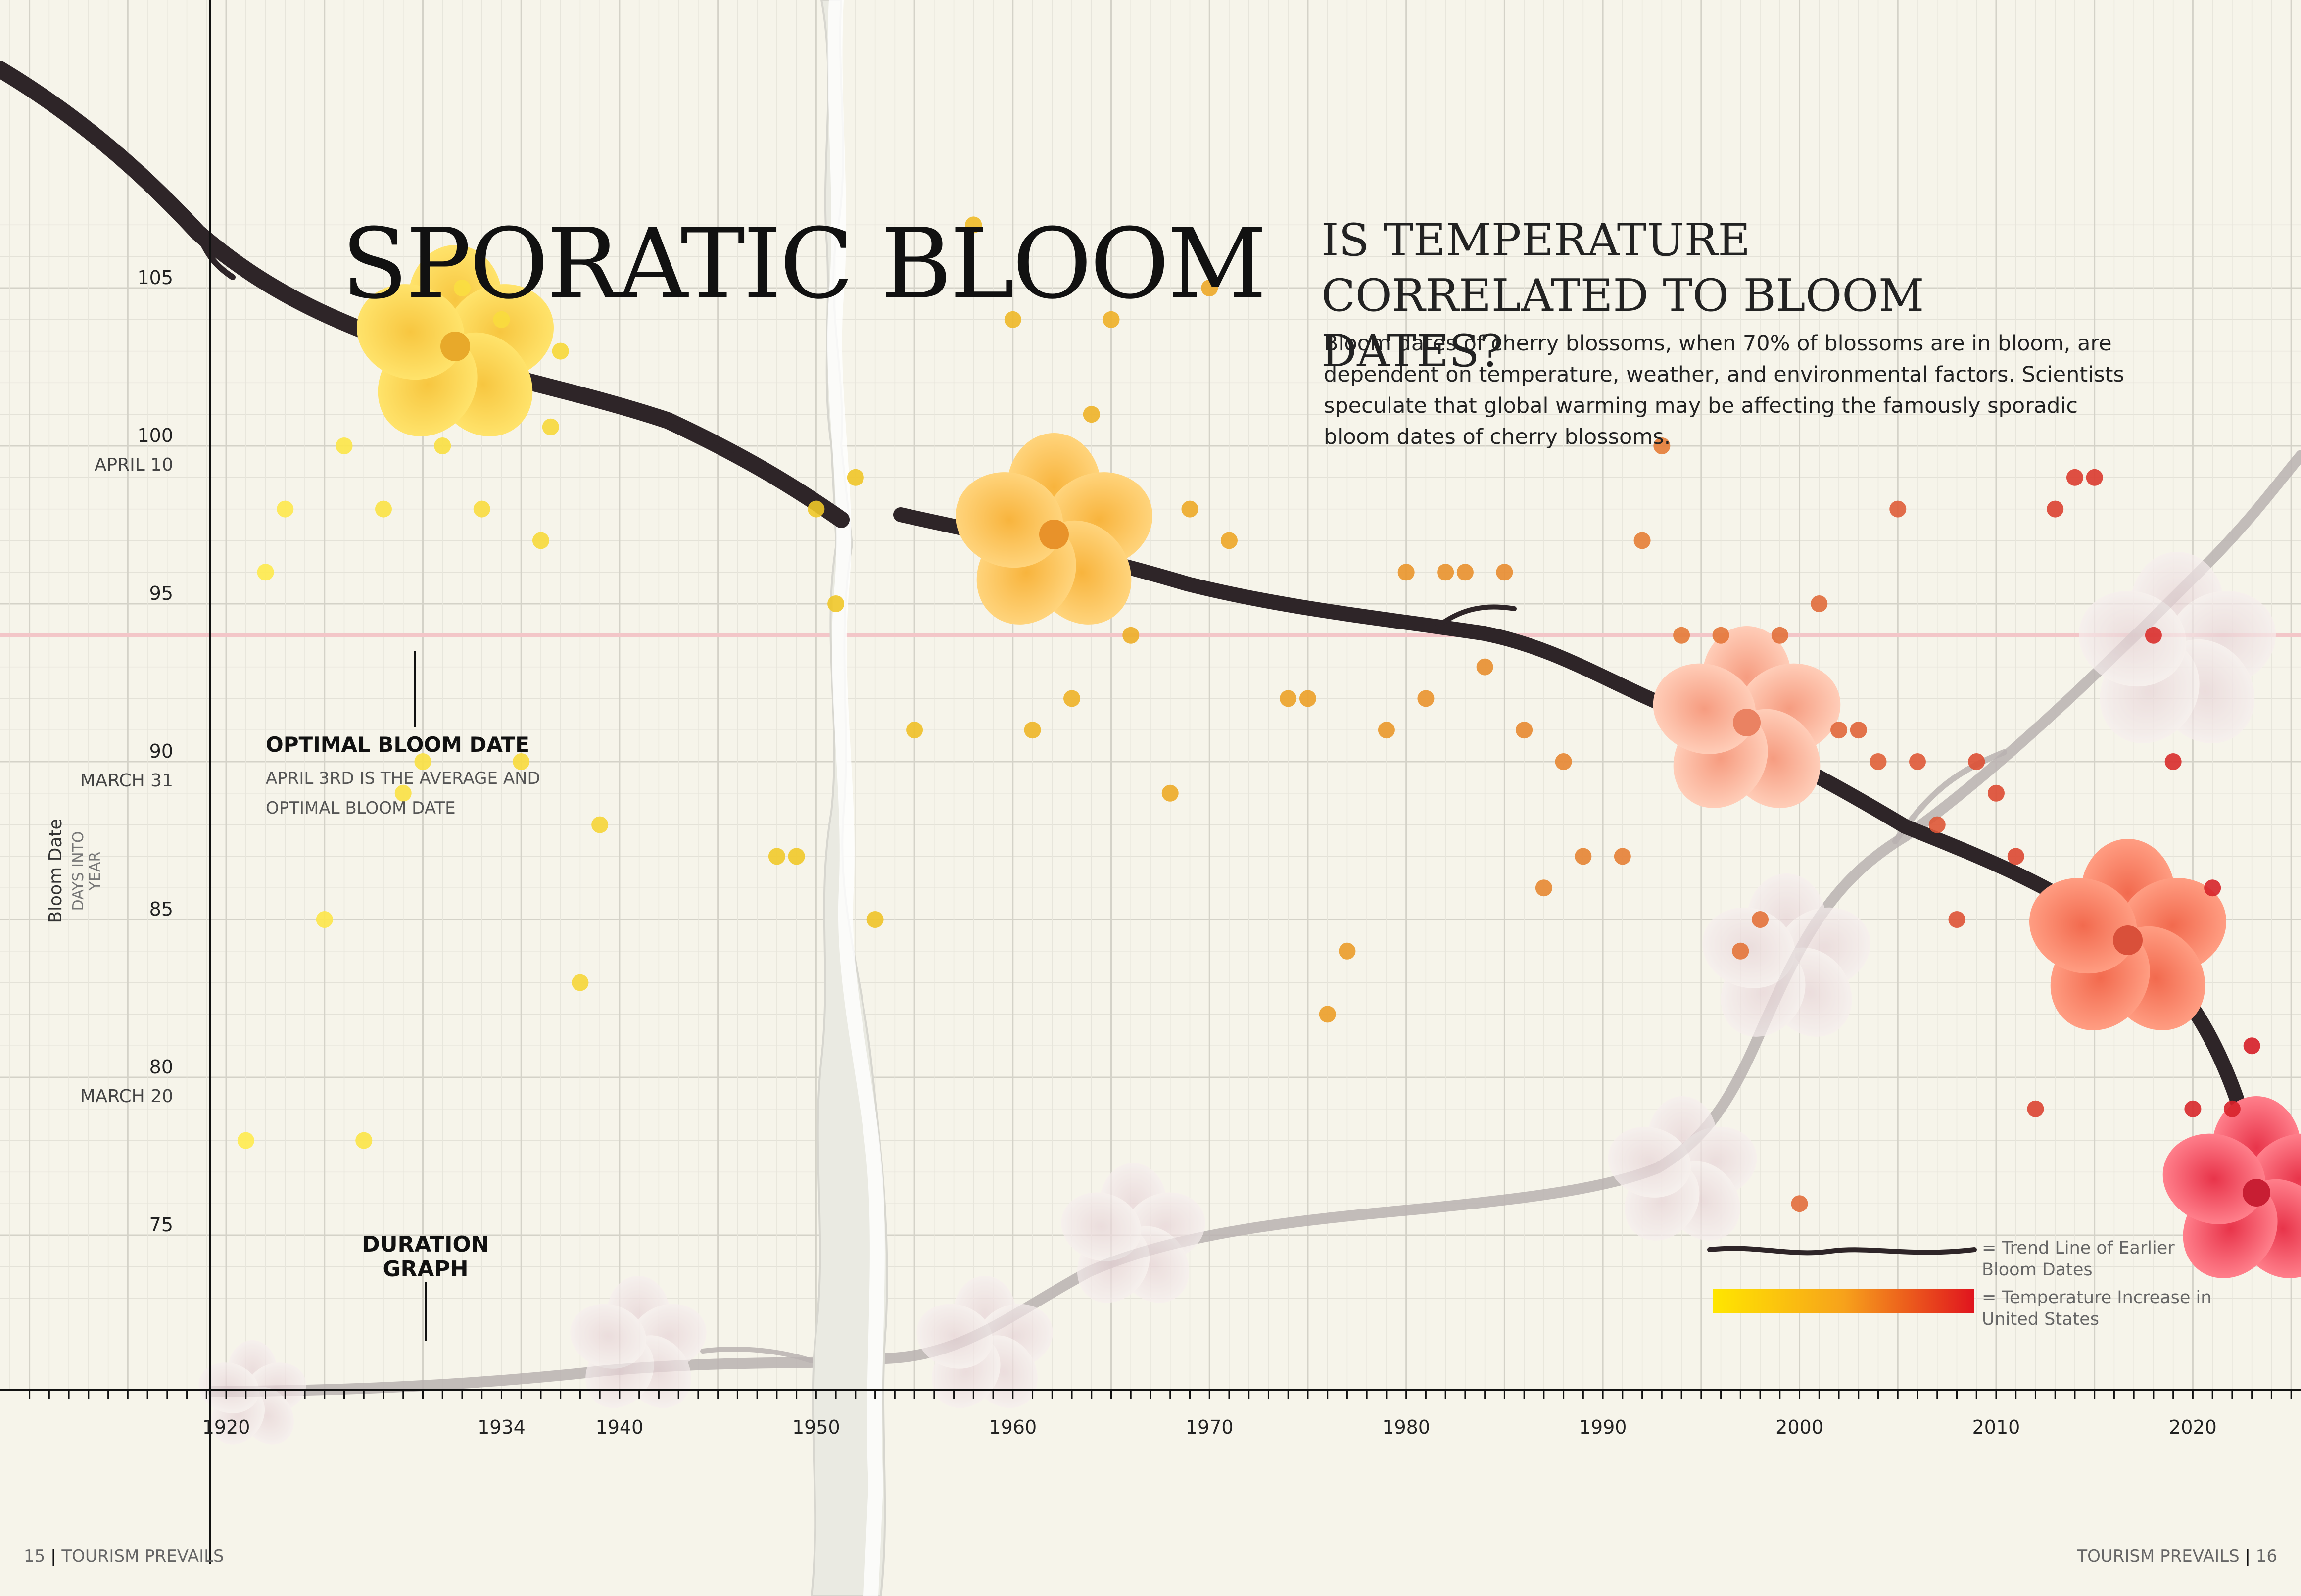  I want to click on y-tick-date-label: APRIL 10, so click(134, 465).